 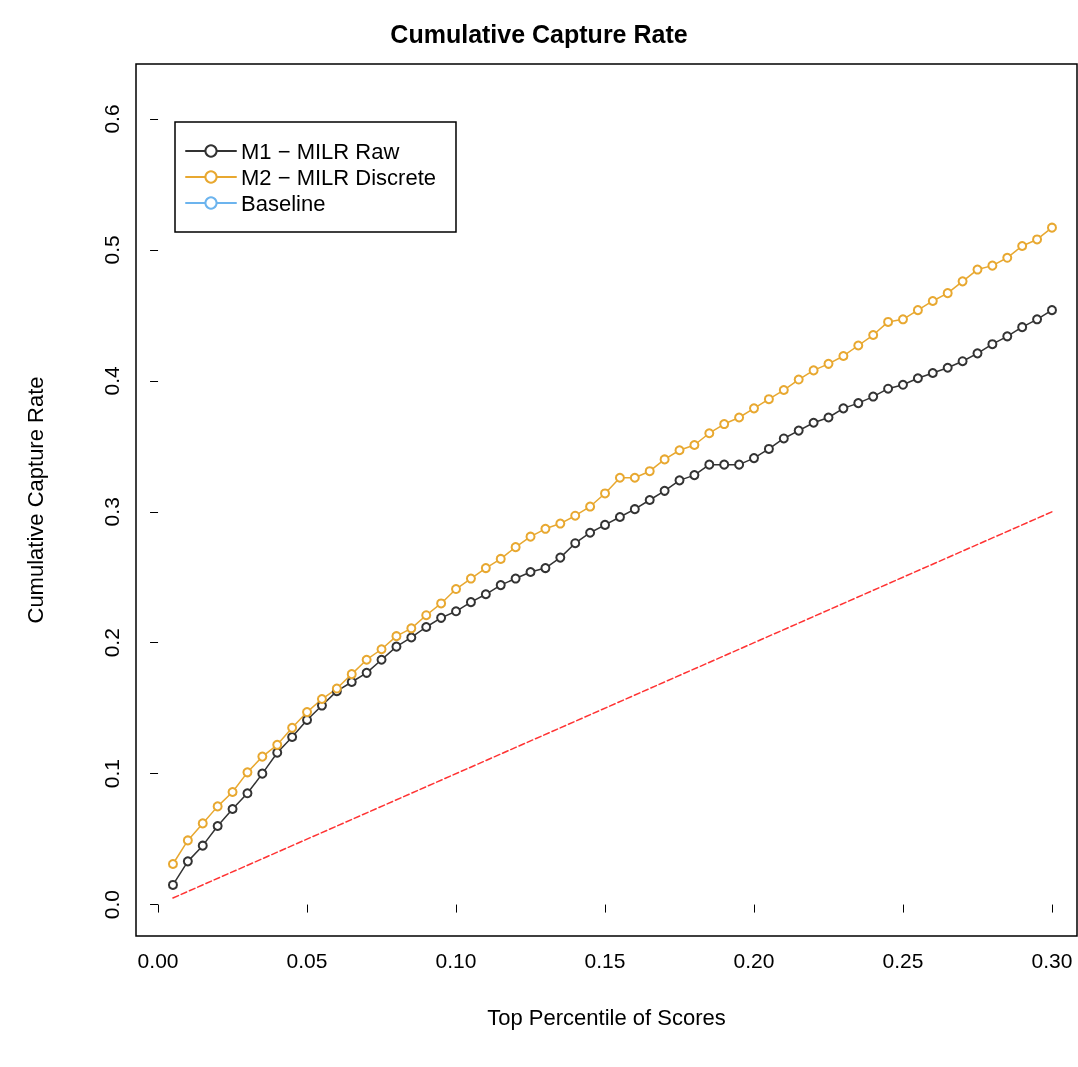 I want to click on y-tick-label: 0.0, so click(x=111, y=904).